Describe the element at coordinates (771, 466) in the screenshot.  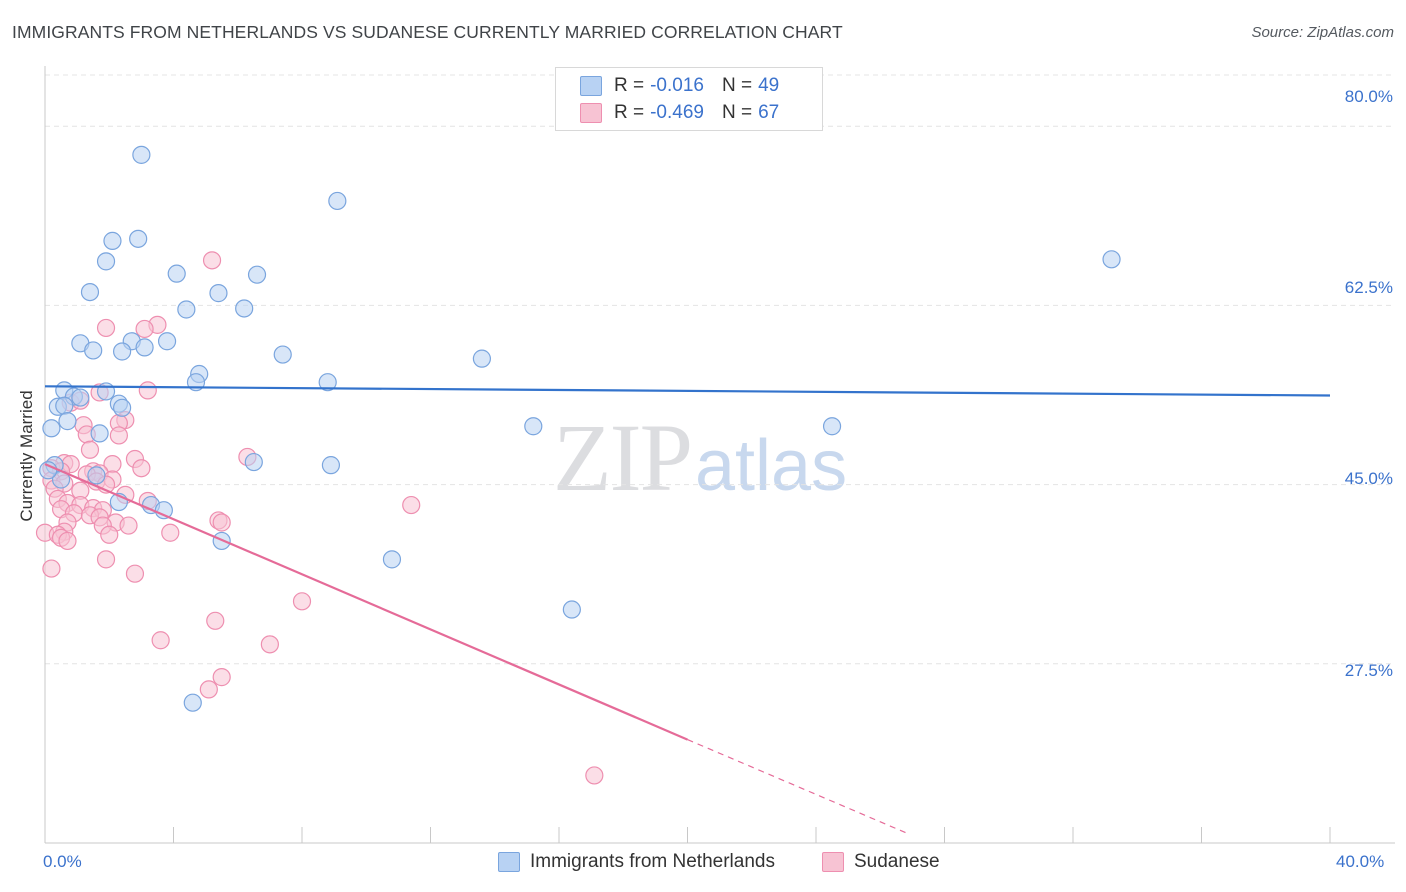
I see `watermark-atlas: atlas` at that location.